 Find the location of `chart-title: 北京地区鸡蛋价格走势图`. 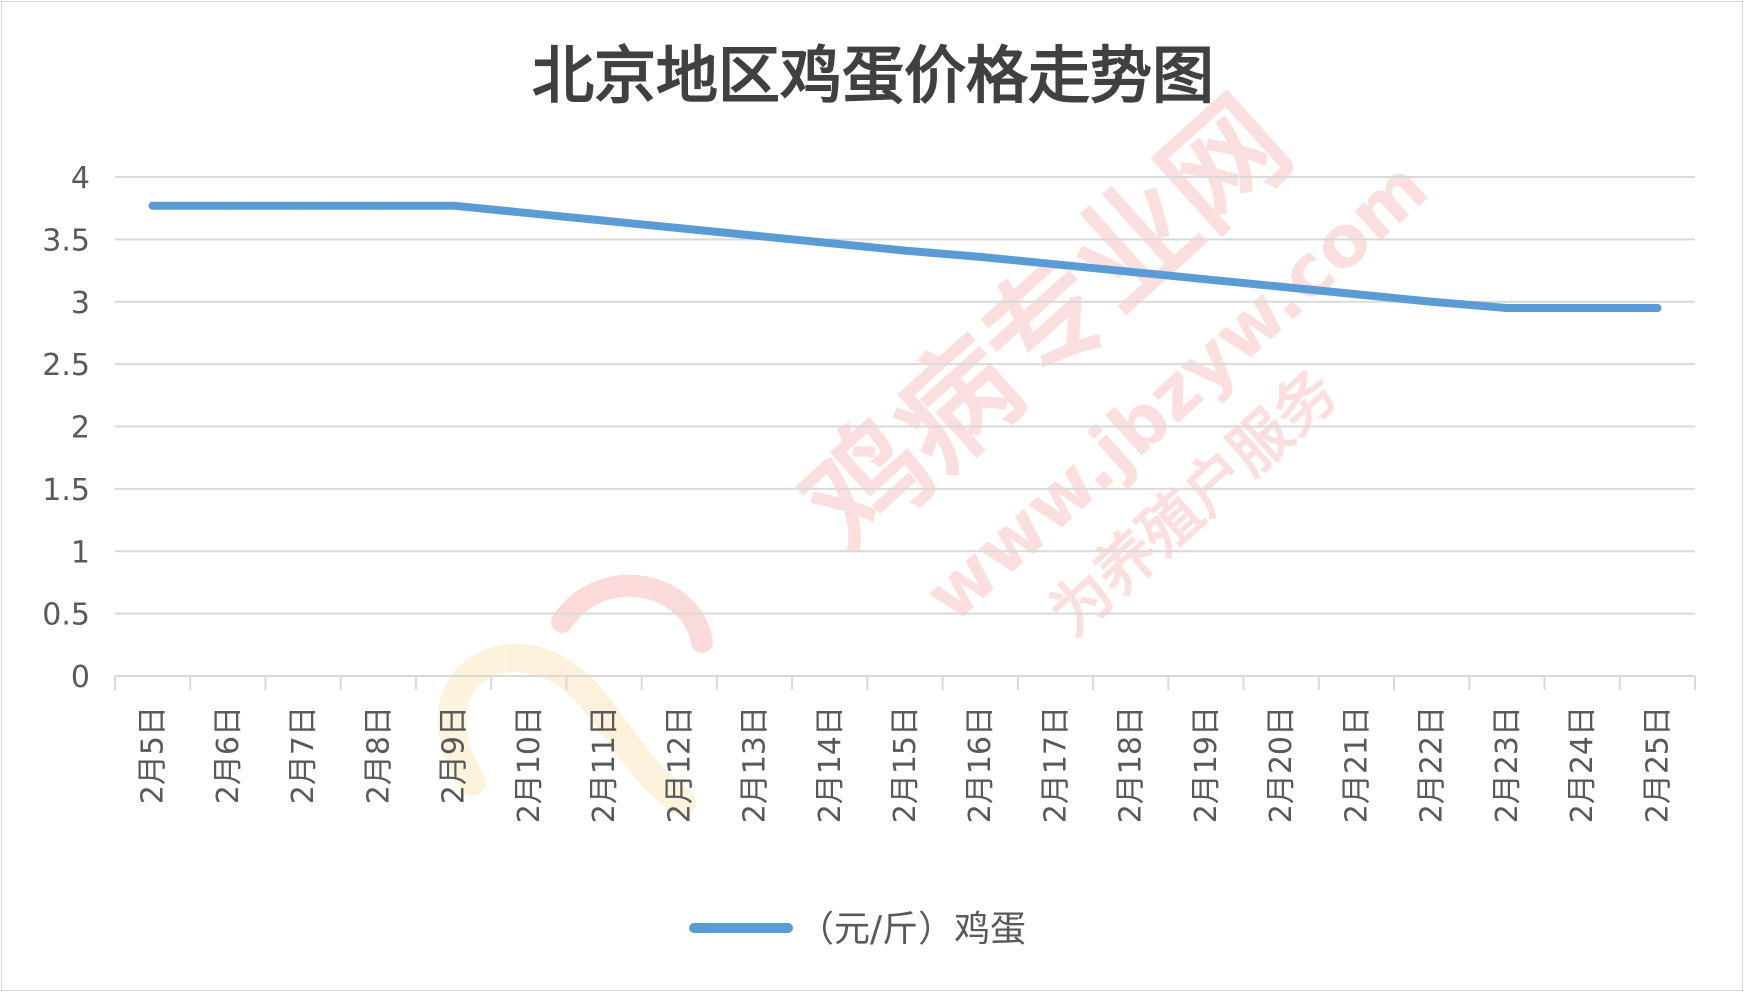

chart-title: 北京地区鸡蛋价格走势图 is located at coordinates (873, 75).